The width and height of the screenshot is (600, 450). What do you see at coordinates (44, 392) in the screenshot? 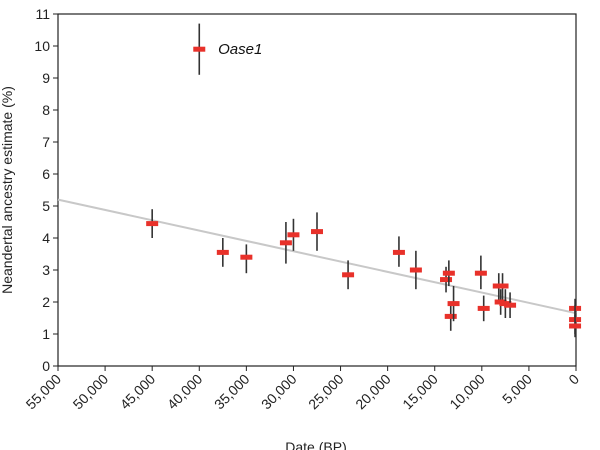
I see `x-tick-label: 55,000` at bounding box center [44, 392].